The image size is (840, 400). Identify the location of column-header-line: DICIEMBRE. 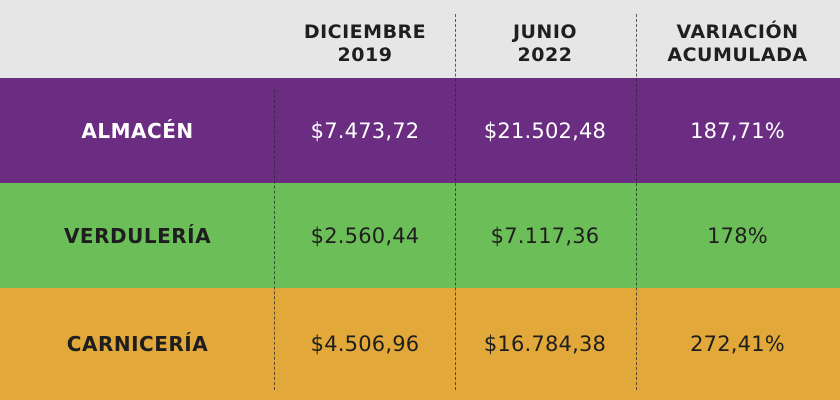
(365, 32).